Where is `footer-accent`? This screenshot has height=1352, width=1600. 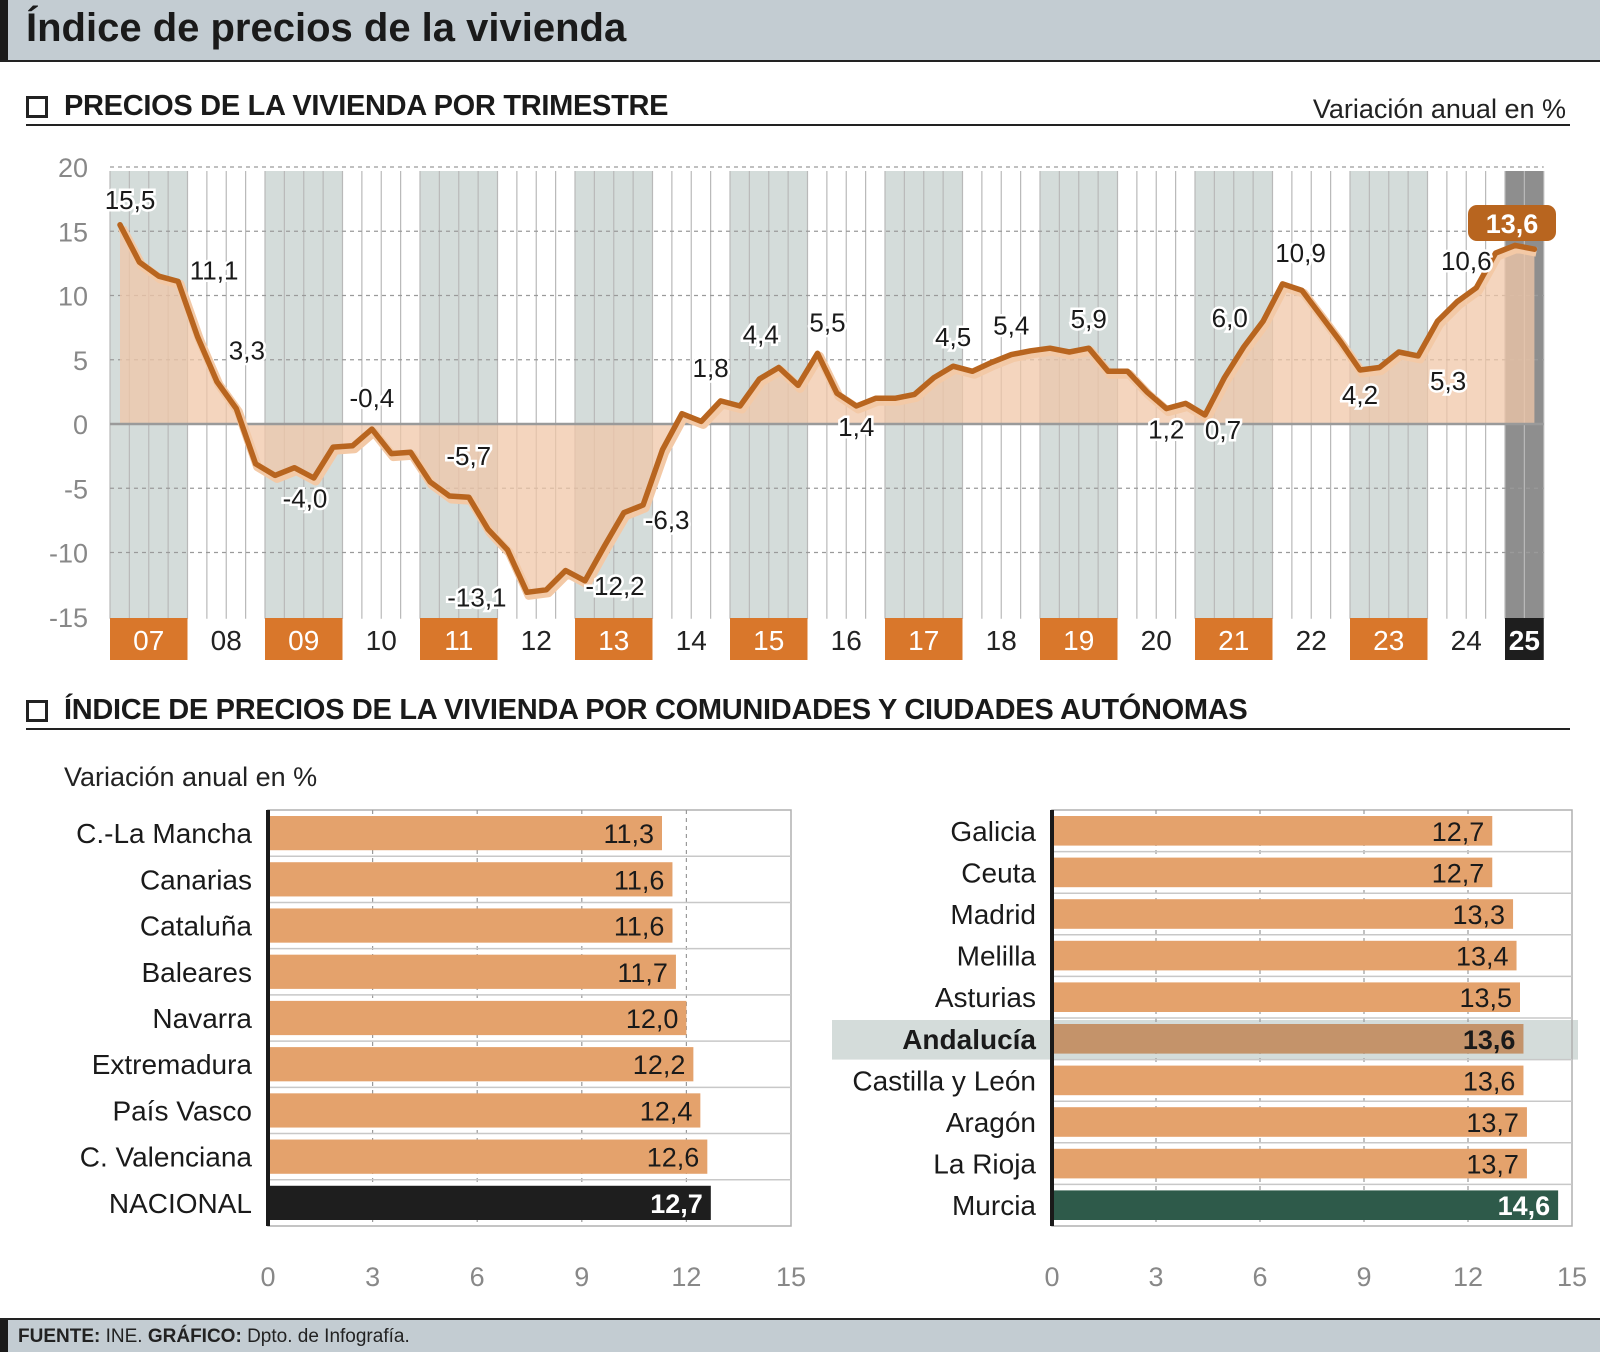
footer-accent is located at coordinates (4, 1336).